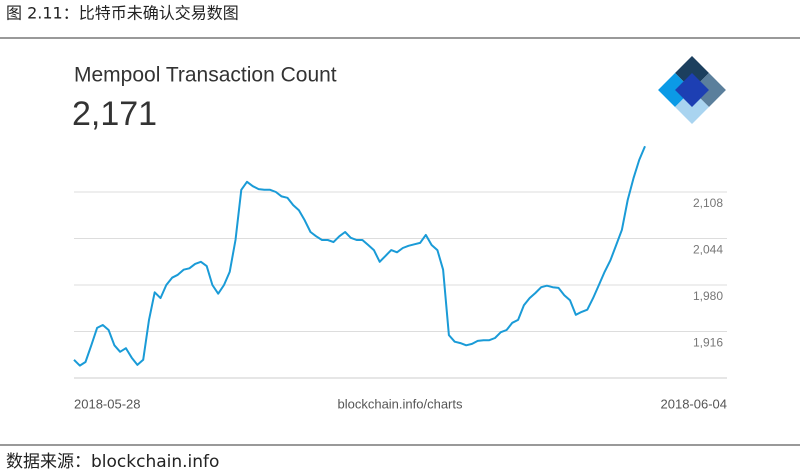 The image size is (800, 474). Describe the element at coordinates (112, 462) in the screenshot. I see `source-note: 数据来源：blockchain.info` at that location.